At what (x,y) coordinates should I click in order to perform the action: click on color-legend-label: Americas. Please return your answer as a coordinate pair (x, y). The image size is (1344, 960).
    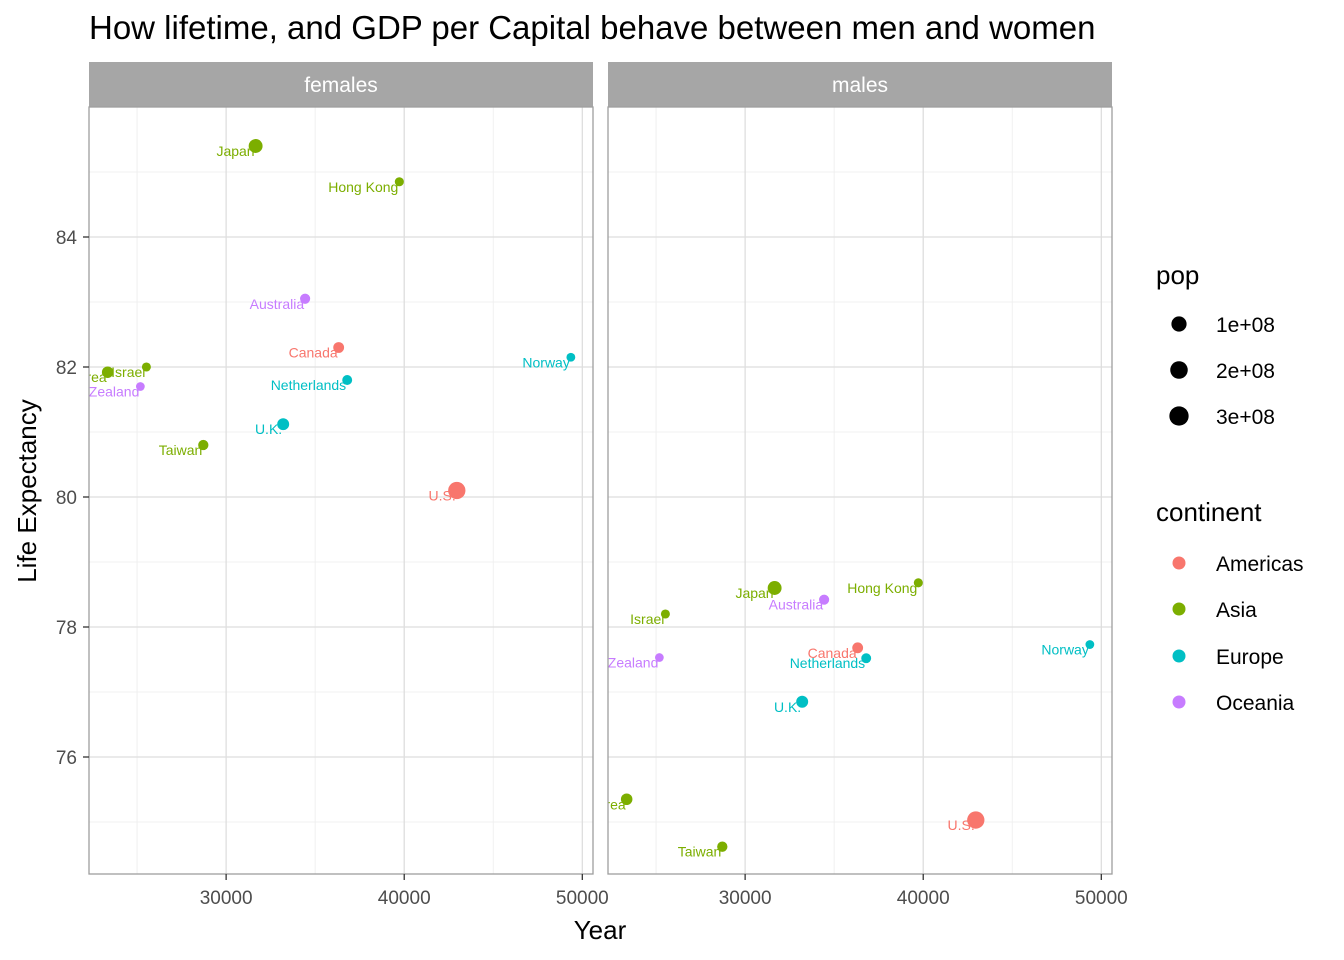
    Looking at the image, I should click on (1260, 564).